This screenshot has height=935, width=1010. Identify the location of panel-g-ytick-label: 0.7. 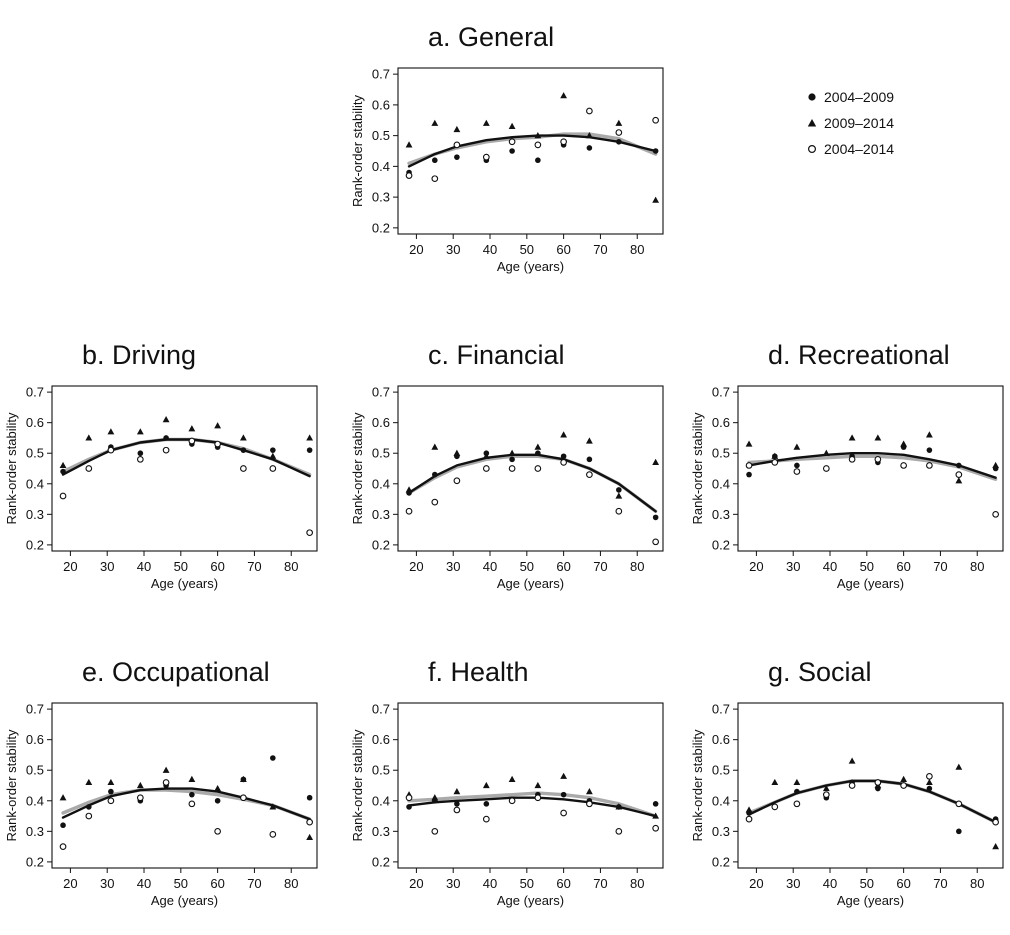
(721, 709).